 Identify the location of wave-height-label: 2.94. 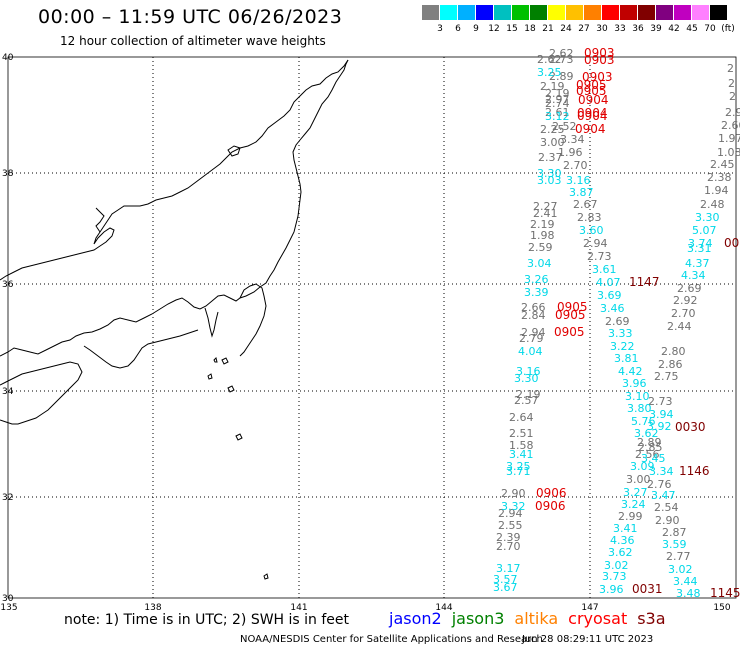
(510, 513).